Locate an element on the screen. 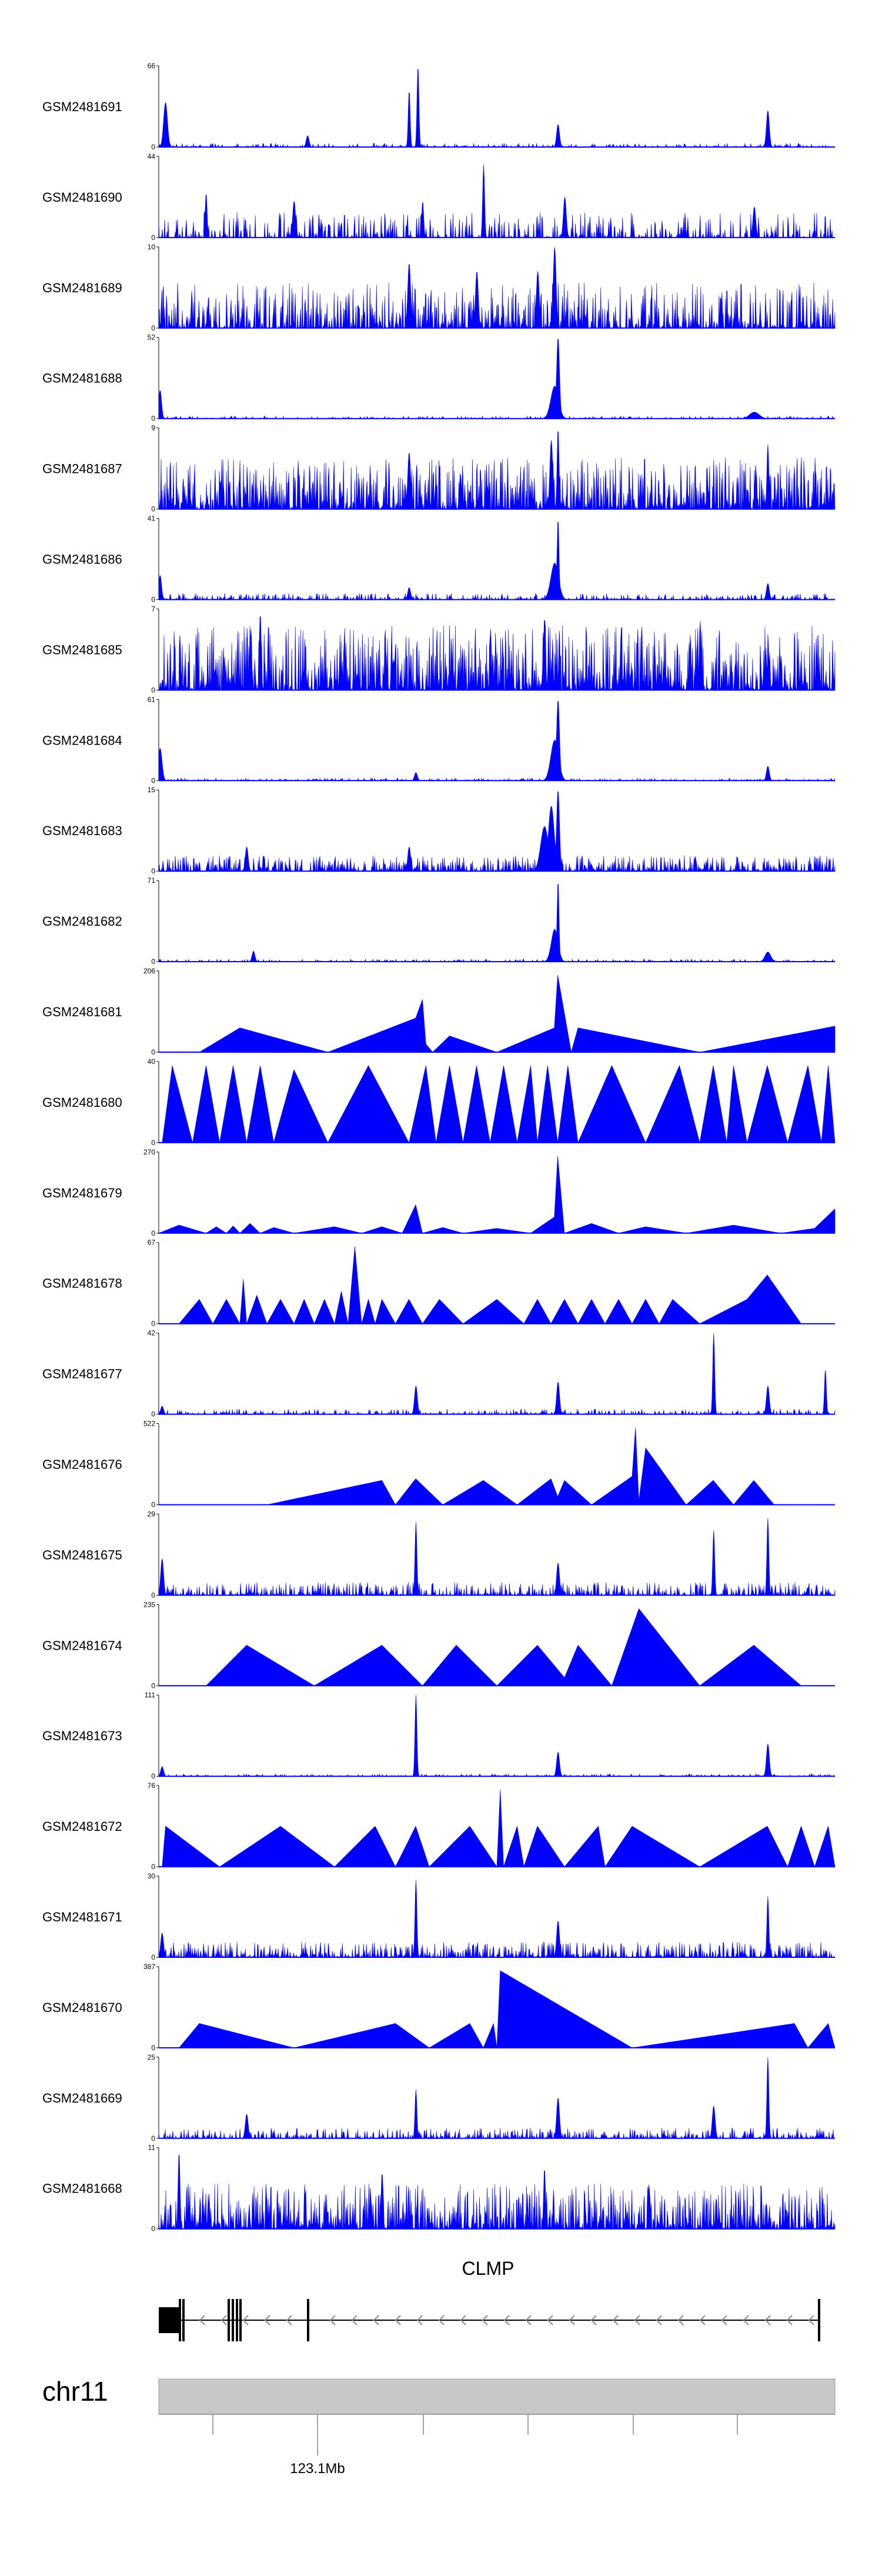  y-axis-max-label: 67 is located at coordinates (152, 1243).